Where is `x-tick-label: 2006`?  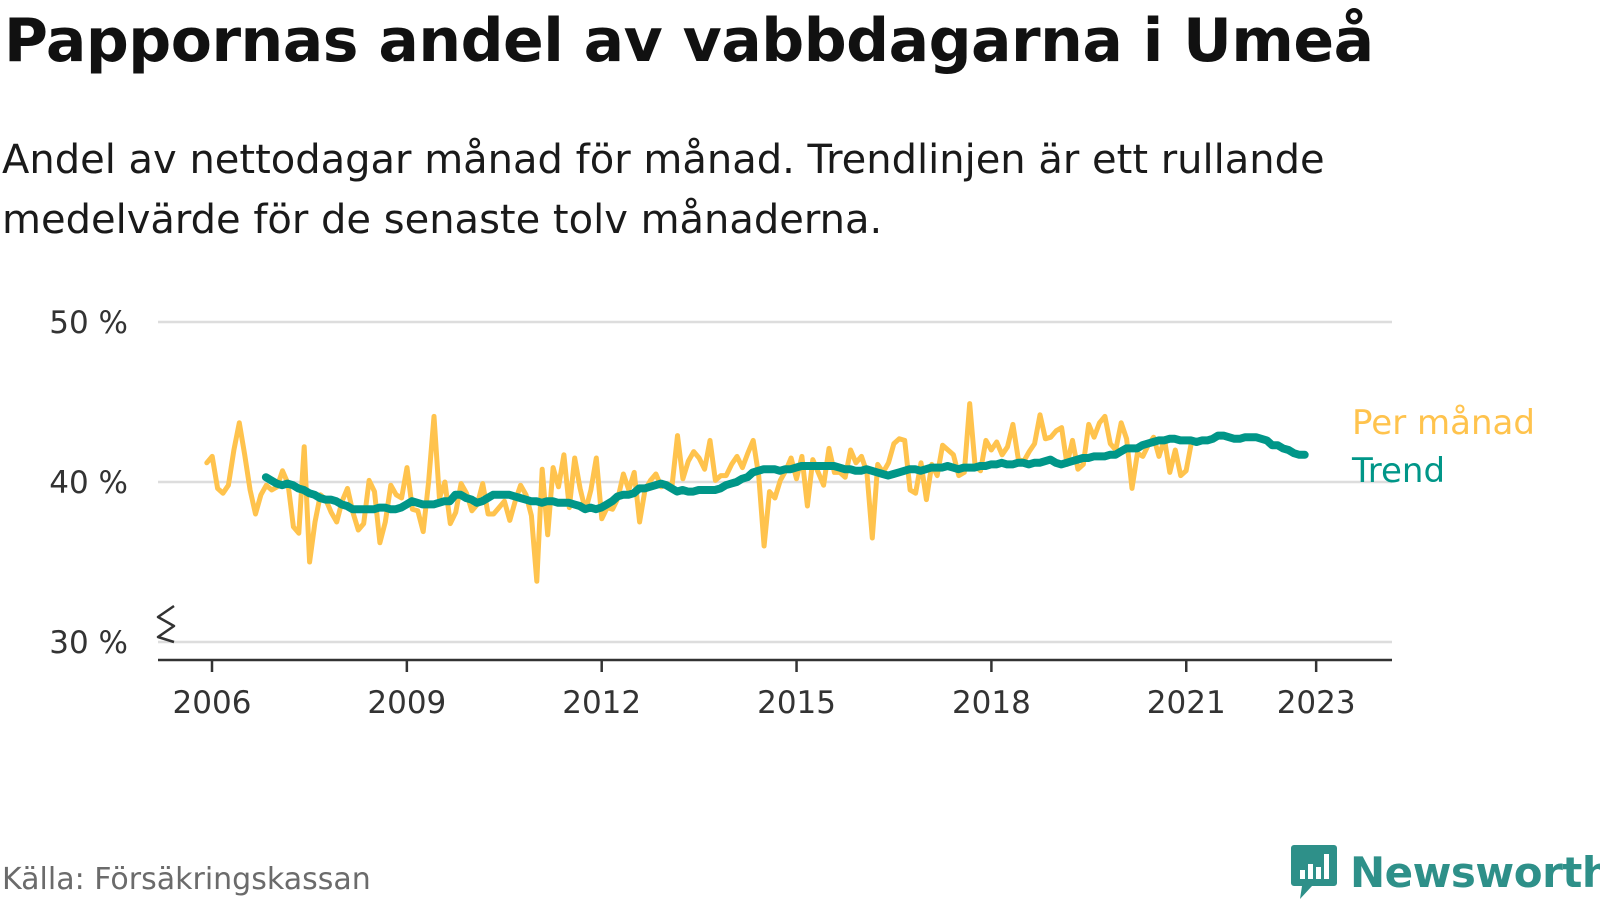
x-tick-label: 2006 is located at coordinates (212, 703).